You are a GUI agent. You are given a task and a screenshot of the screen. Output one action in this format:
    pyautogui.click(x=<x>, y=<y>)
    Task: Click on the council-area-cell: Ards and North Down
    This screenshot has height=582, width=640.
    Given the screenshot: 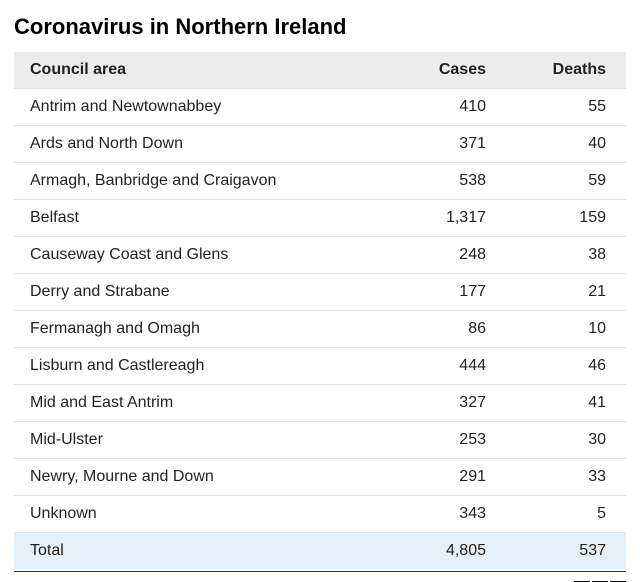 What is the action you would take?
    pyautogui.click(x=202, y=144)
    